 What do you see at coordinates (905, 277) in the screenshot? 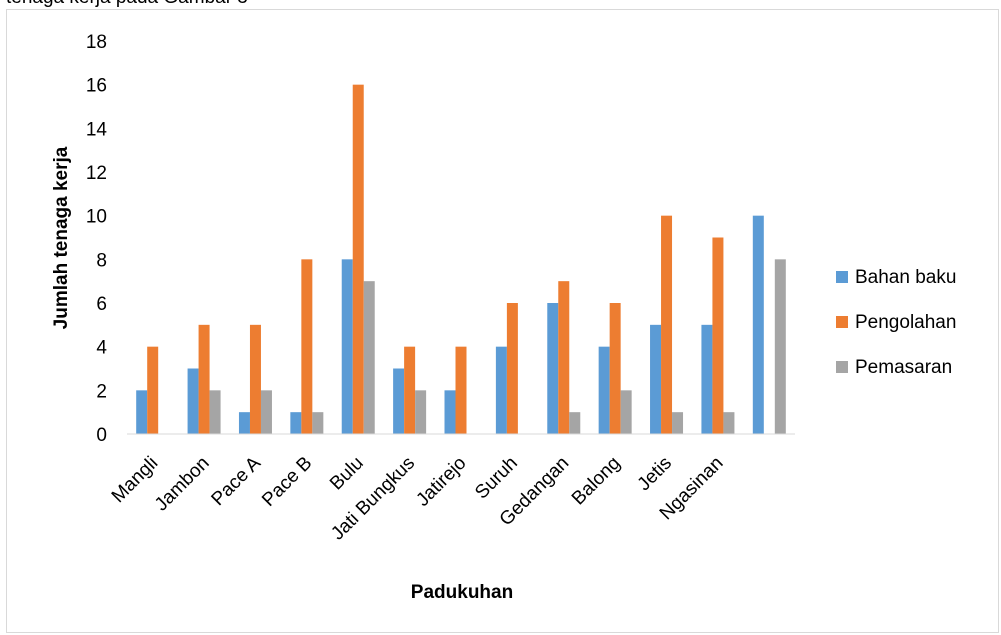
I see `legend-label: Bahan baku` at bounding box center [905, 277].